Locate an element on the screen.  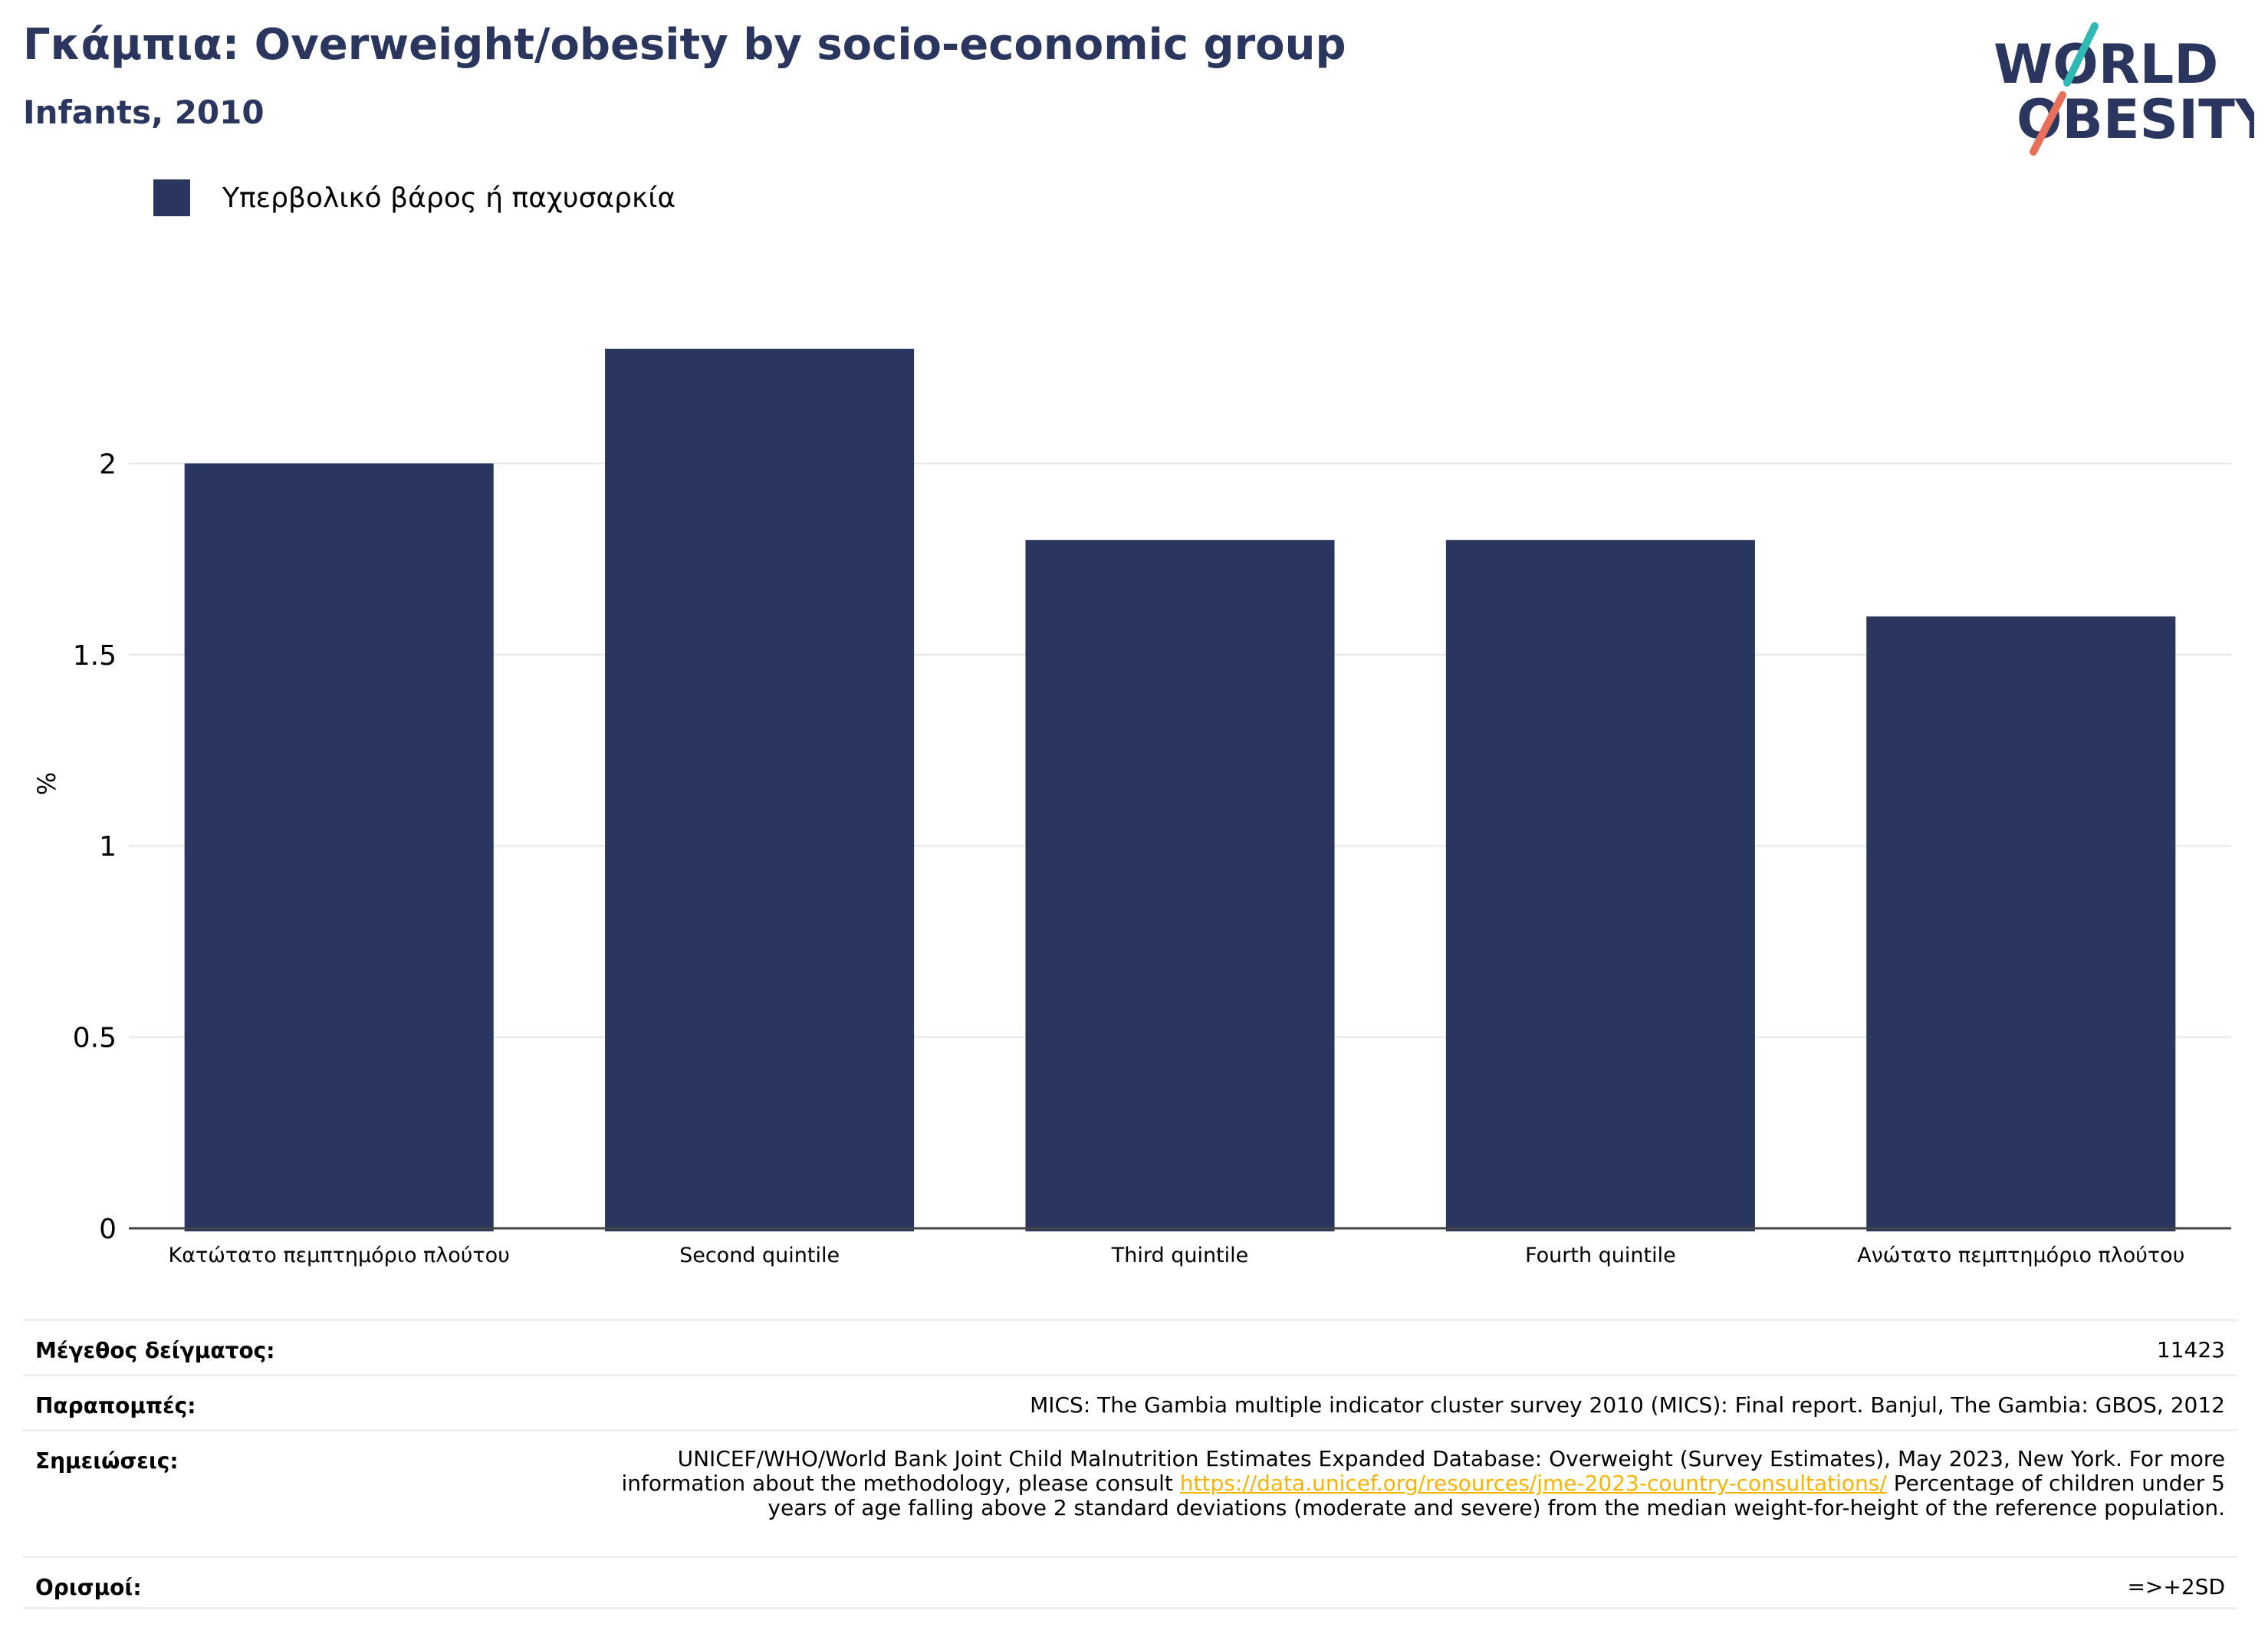
info-row-sample-size: Μέγεθος δείγματος: 11423 is located at coordinates (1130, 1346).